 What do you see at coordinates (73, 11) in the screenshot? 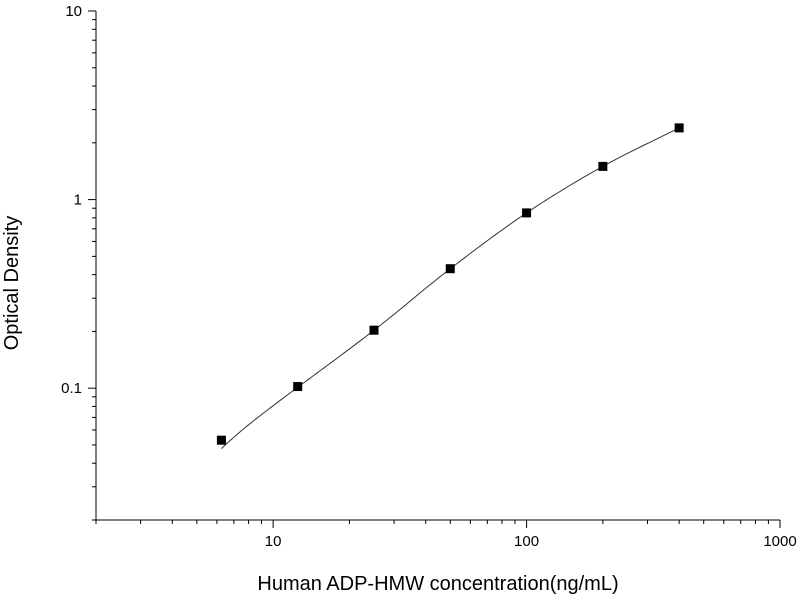
I see `y-tick-label: 10` at bounding box center [73, 11].